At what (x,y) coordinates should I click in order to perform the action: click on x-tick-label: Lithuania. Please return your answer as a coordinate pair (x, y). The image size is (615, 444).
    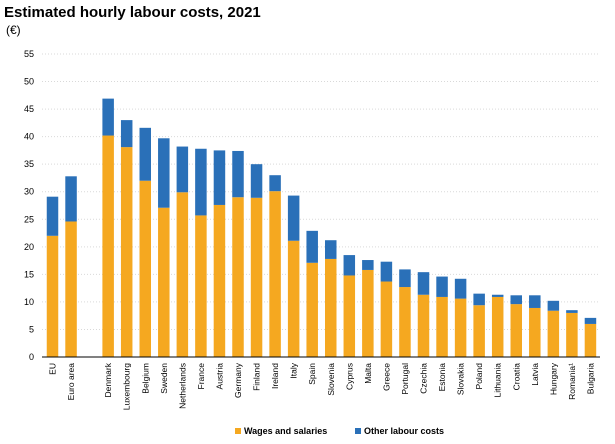
    Looking at the image, I should click on (498, 380).